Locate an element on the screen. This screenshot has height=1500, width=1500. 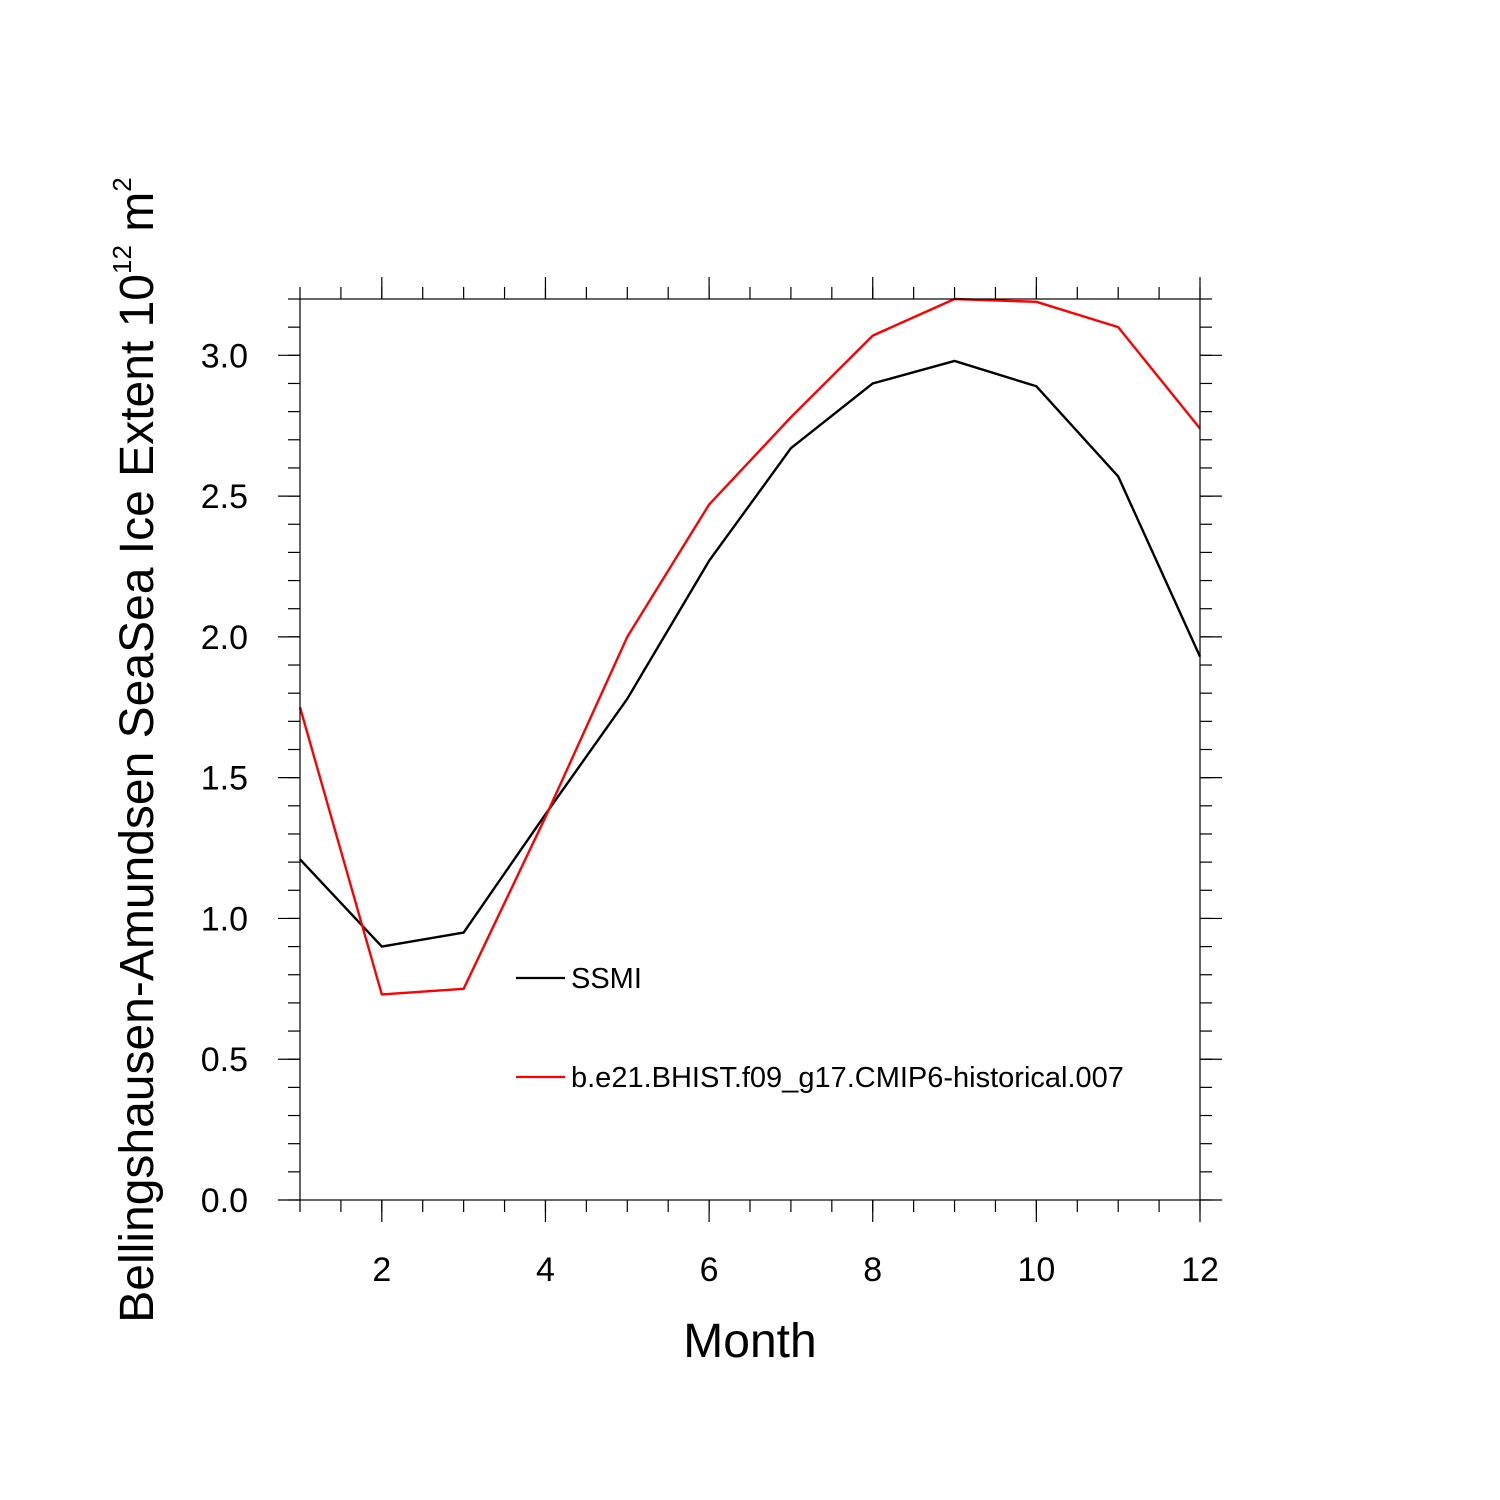
y-axis-title-exponent: 12 is located at coordinates (122, 259).